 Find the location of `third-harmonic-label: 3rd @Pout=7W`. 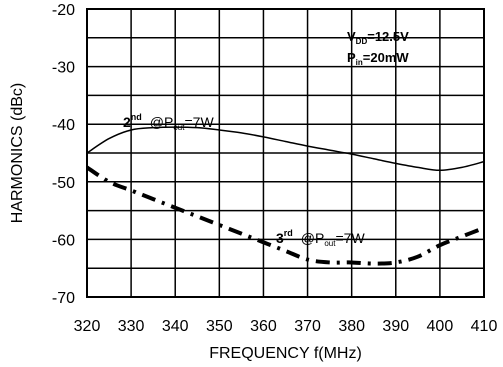

third-harmonic-label: 3rd @Pout=7W is located at coordinates (320, 238).